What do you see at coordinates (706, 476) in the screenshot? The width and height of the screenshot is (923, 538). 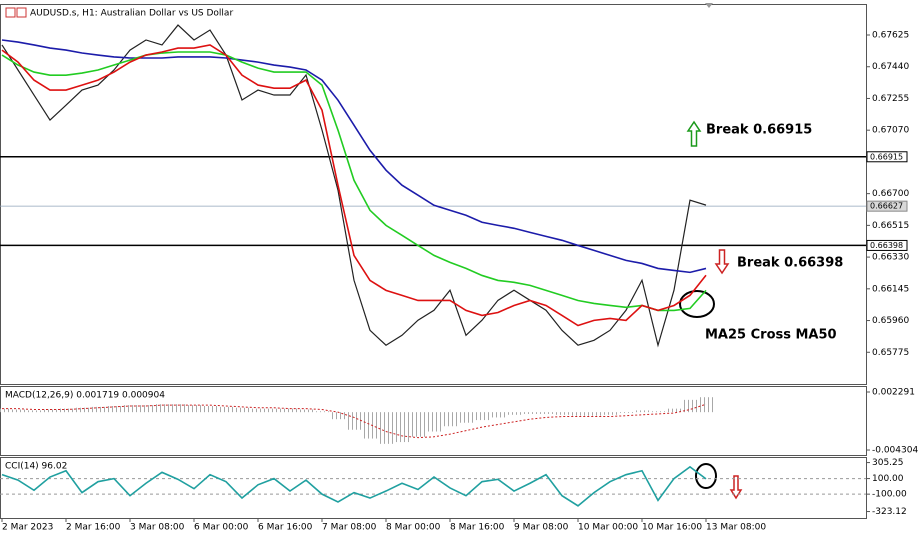 I see `cci-circle` at bounding box center [706, 476].